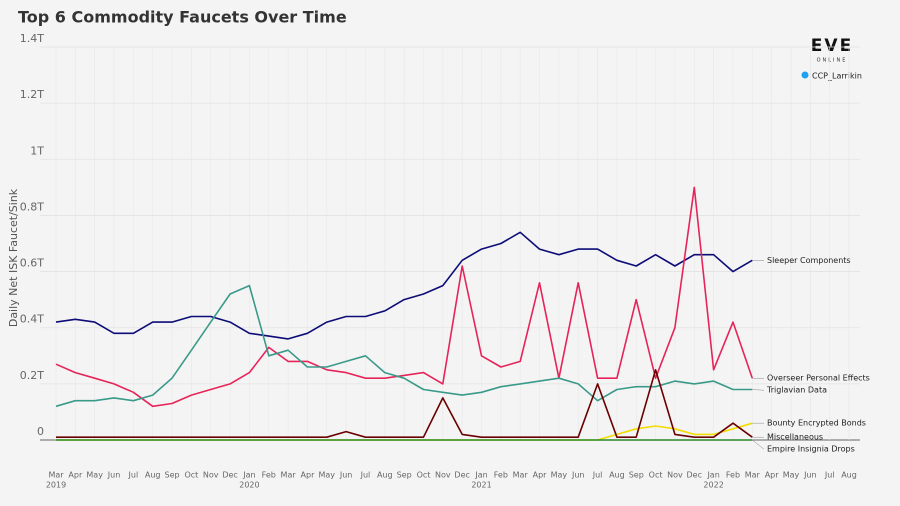  I want to click on series-label: Bounty Encrypted Bonds, so click(816, 423).